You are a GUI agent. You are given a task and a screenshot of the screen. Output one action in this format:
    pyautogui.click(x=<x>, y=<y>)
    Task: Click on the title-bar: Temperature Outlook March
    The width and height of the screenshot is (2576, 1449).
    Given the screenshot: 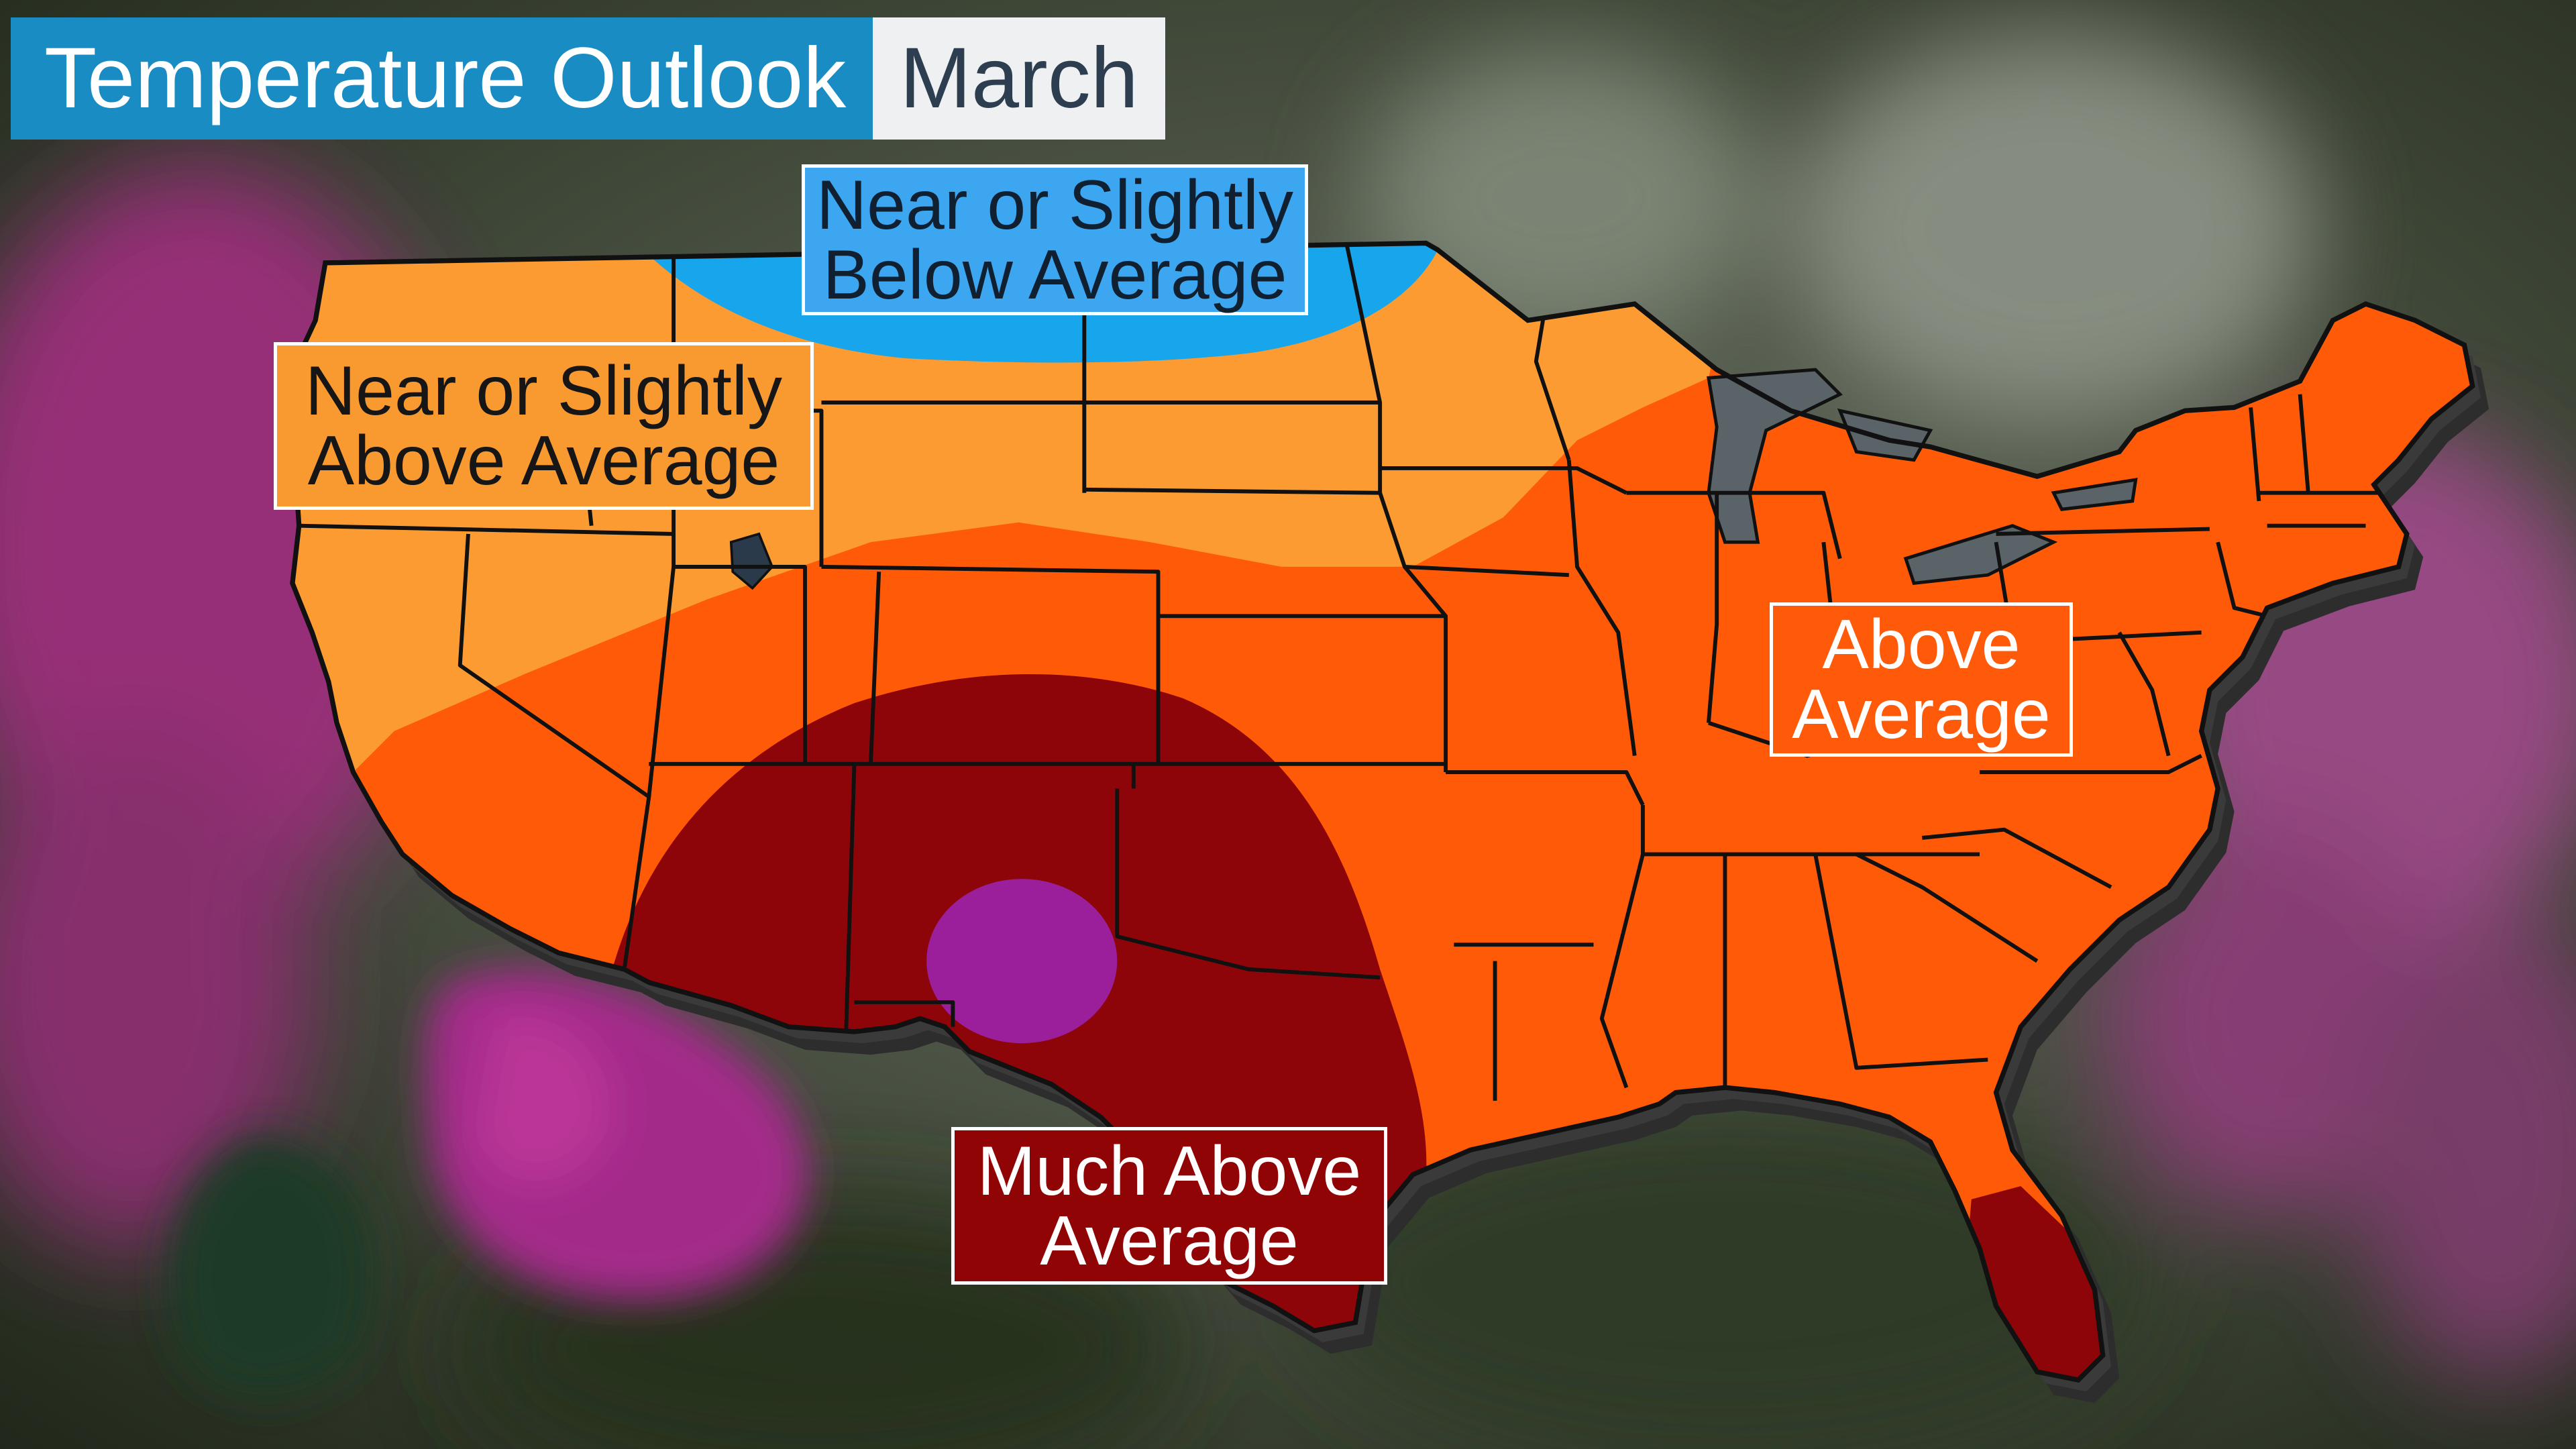 What is the action you would take?
    pyautogui.click(x=588, y=78)
    